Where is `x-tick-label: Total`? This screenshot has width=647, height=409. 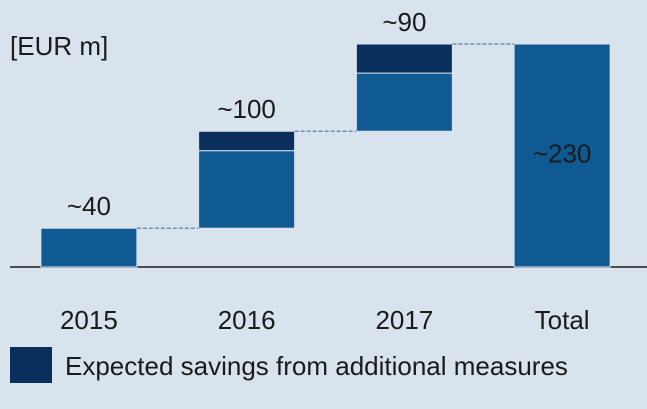
x-tick-label: Total is located at coordinates (562, 320).